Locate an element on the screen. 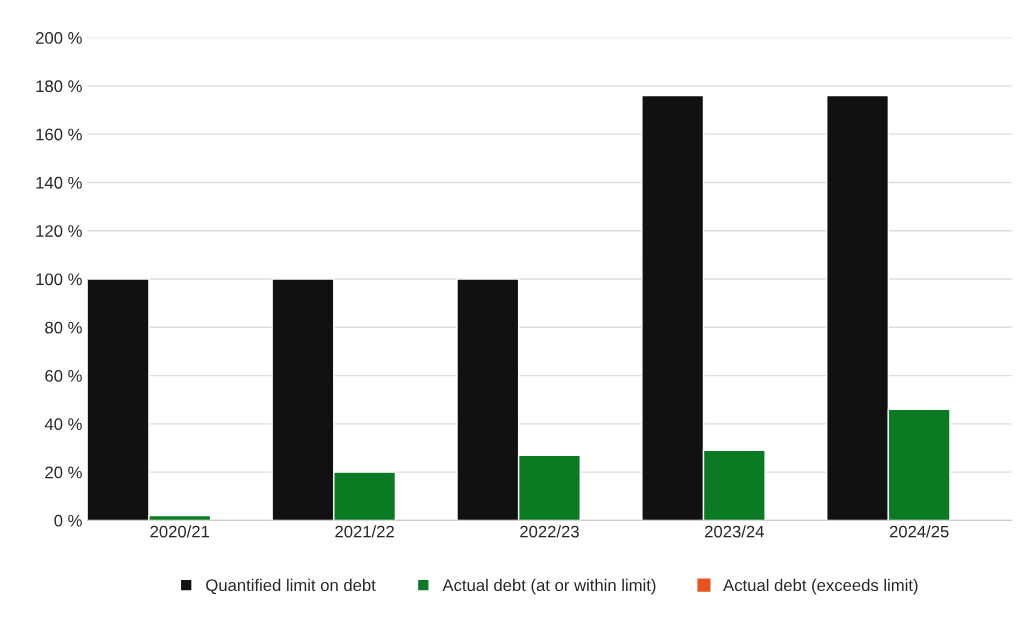 The height and width of the screenshot is (627, 1027). legend-label: Quantified limit on debt is located at coordinates (291, 586).